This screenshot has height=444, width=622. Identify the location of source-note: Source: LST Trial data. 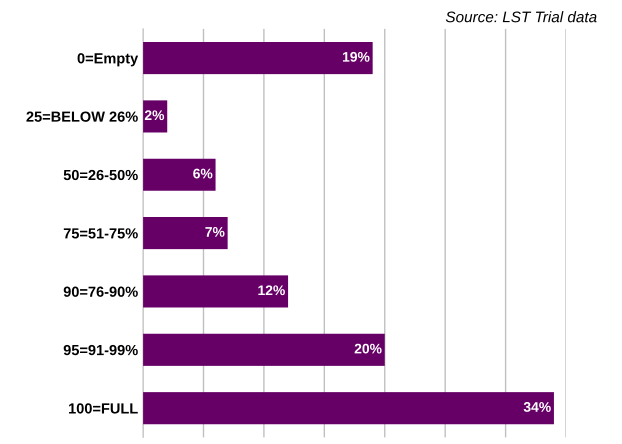
(521, 16).